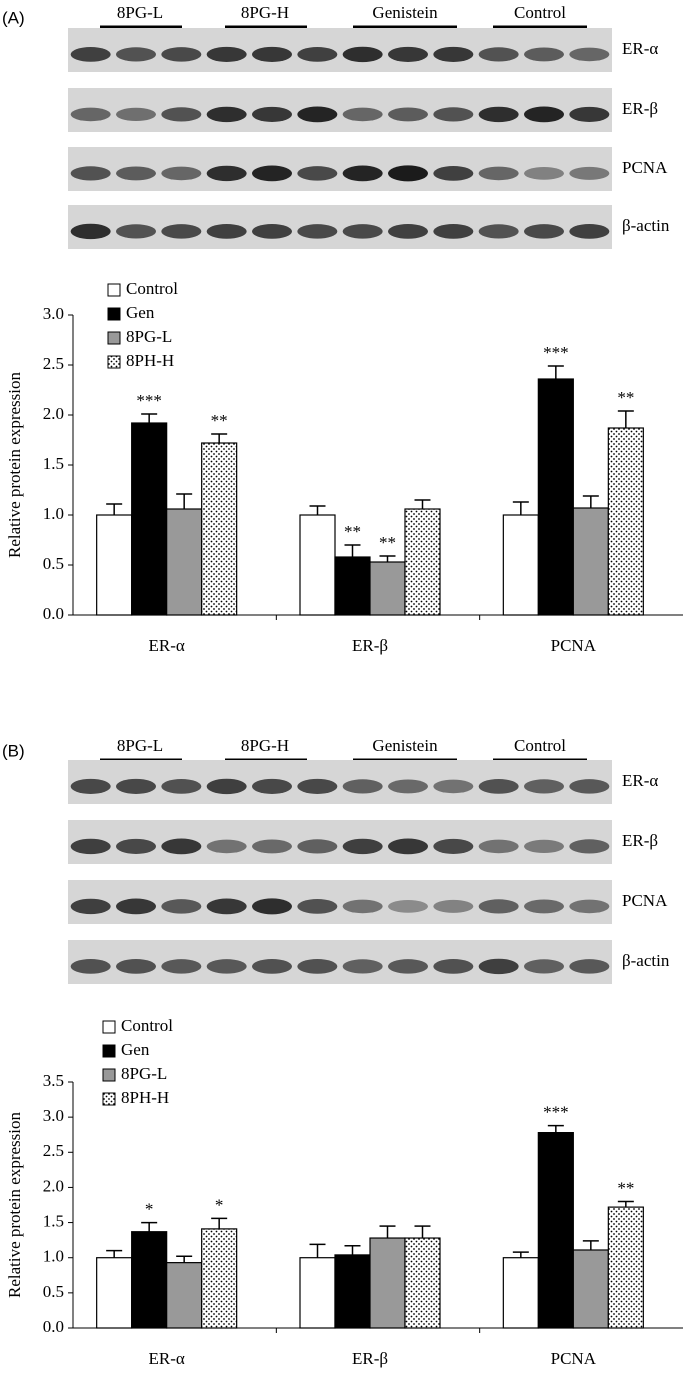 This screenshot has width=700, height=1374. I want to click on lane-group-label: Control, so click(540, 745).